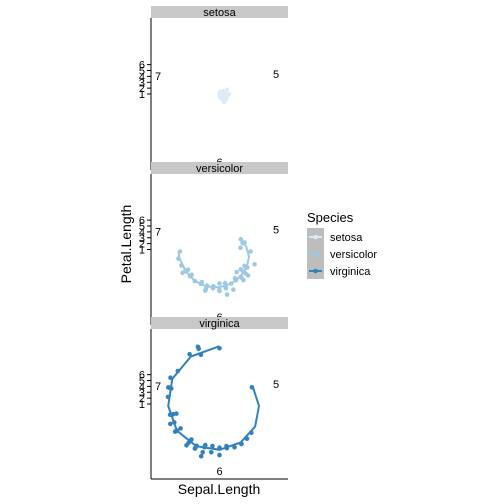  What do you see at coordinates (346, 238) in the screenshot?
I see `legend-label-setosa: setosa` at bounding box center [346, 238].